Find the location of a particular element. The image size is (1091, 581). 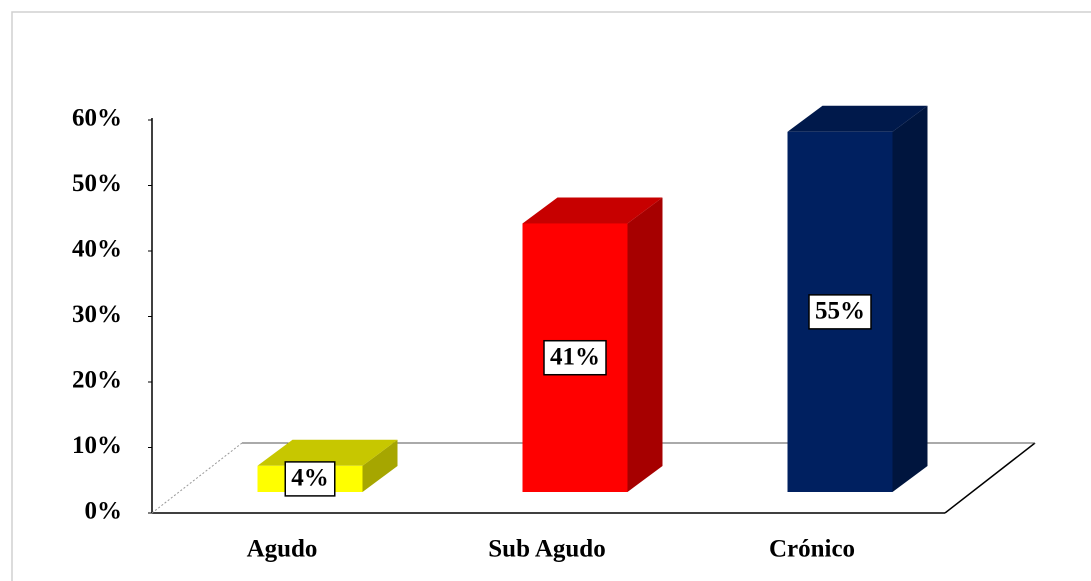

y-tick-label: 0% is located at coordinates (104, 511).